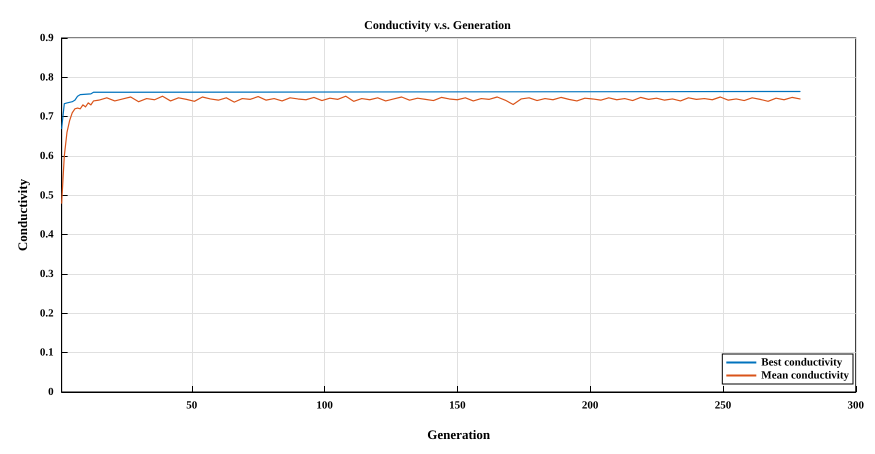  I want to click on x-tick-label: 50, so click(192, 406).